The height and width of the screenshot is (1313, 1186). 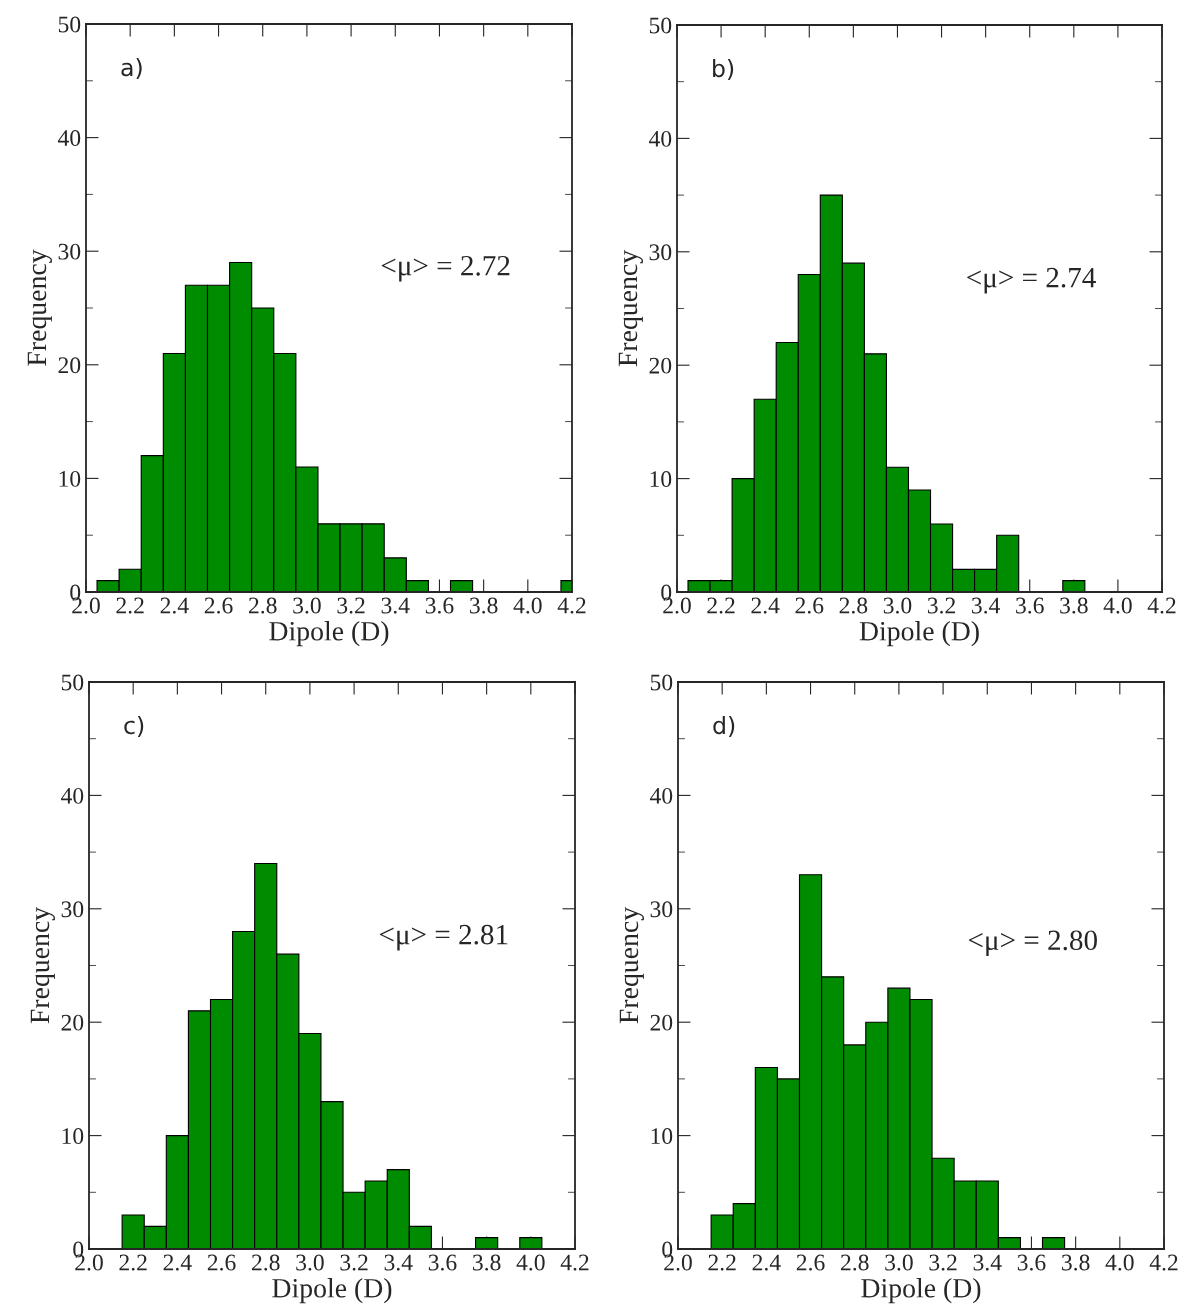 I want to click on annotation: c), so click(x=134, y=726).